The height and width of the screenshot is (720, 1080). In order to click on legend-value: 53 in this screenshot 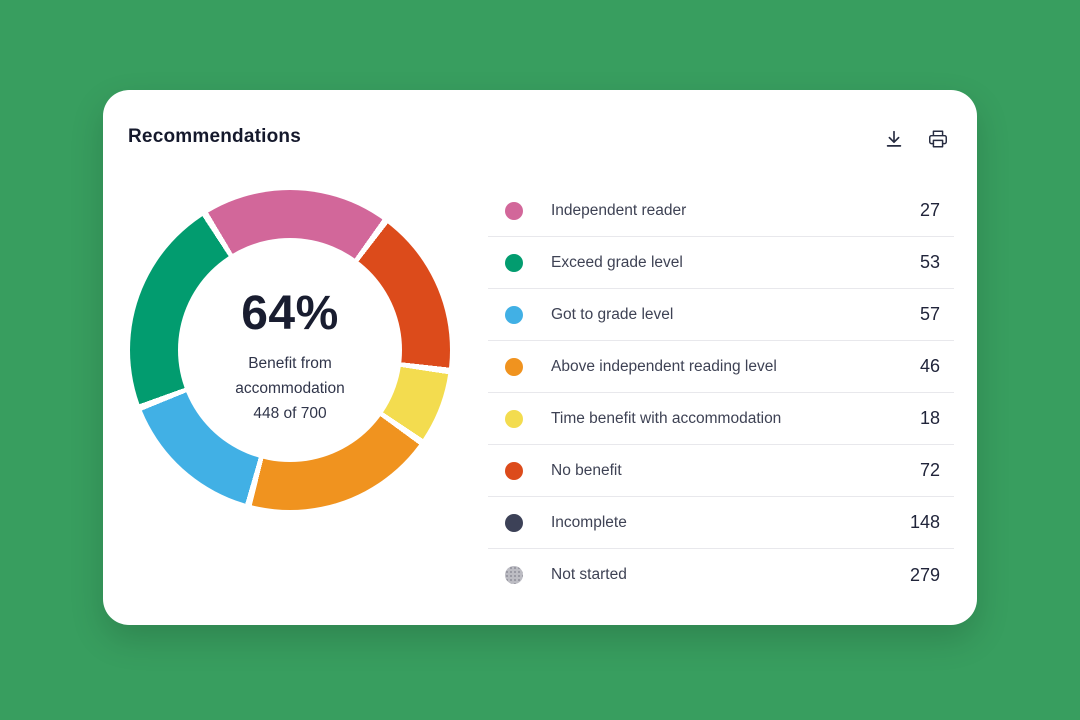, I will do `click(929, 262)`.